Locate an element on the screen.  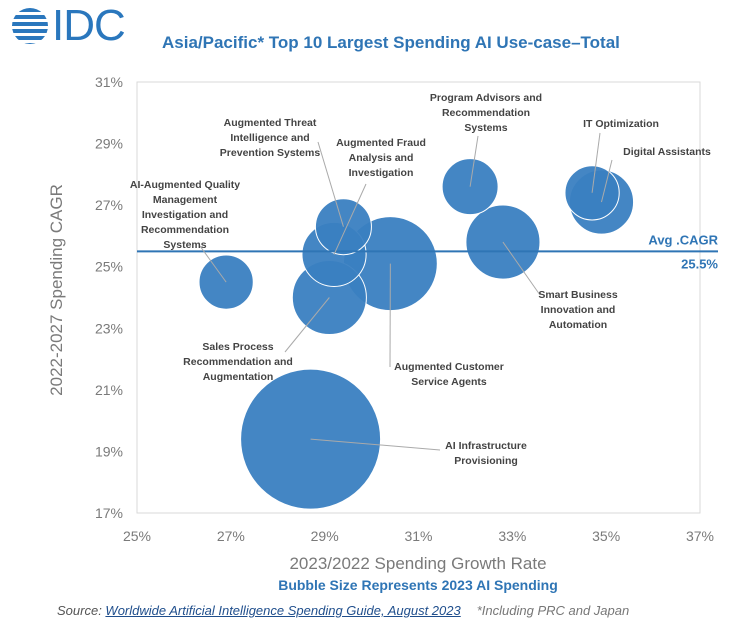
y-tick-label: 19% is located at coordinates (109, 451).